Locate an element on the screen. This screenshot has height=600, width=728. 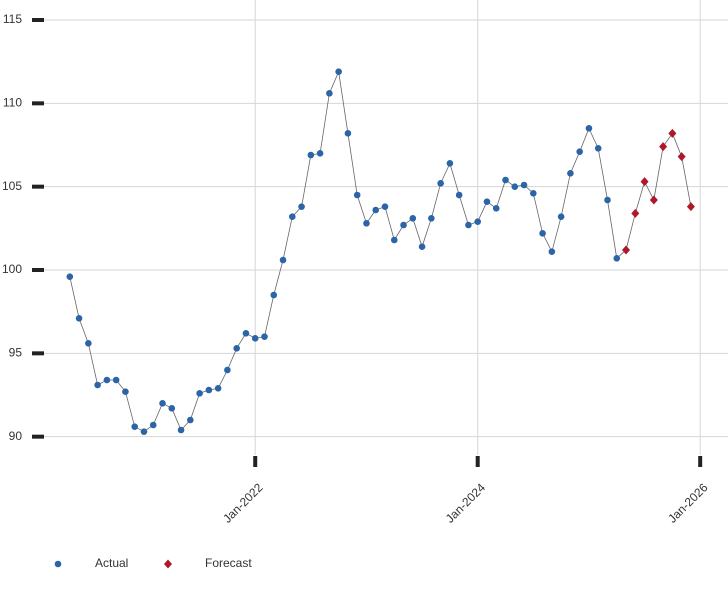
x-tick-label: Jan-2026 is located at coordinates (688, 503).